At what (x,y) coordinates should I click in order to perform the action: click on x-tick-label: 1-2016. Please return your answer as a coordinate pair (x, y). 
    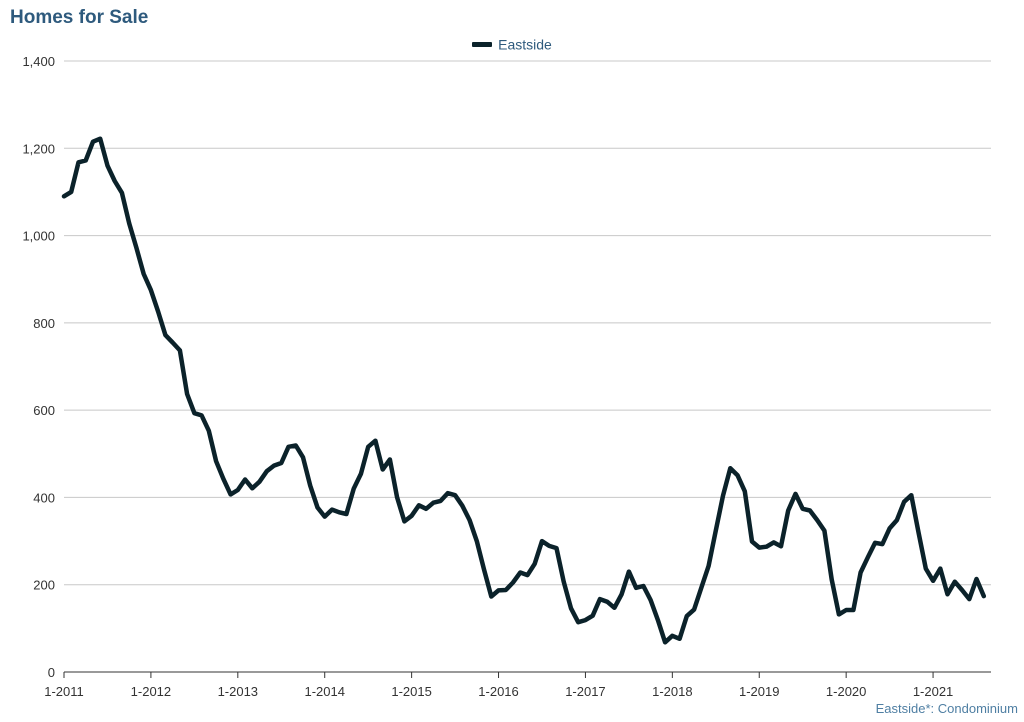
    Looking at the image, I should click on (498, 691).